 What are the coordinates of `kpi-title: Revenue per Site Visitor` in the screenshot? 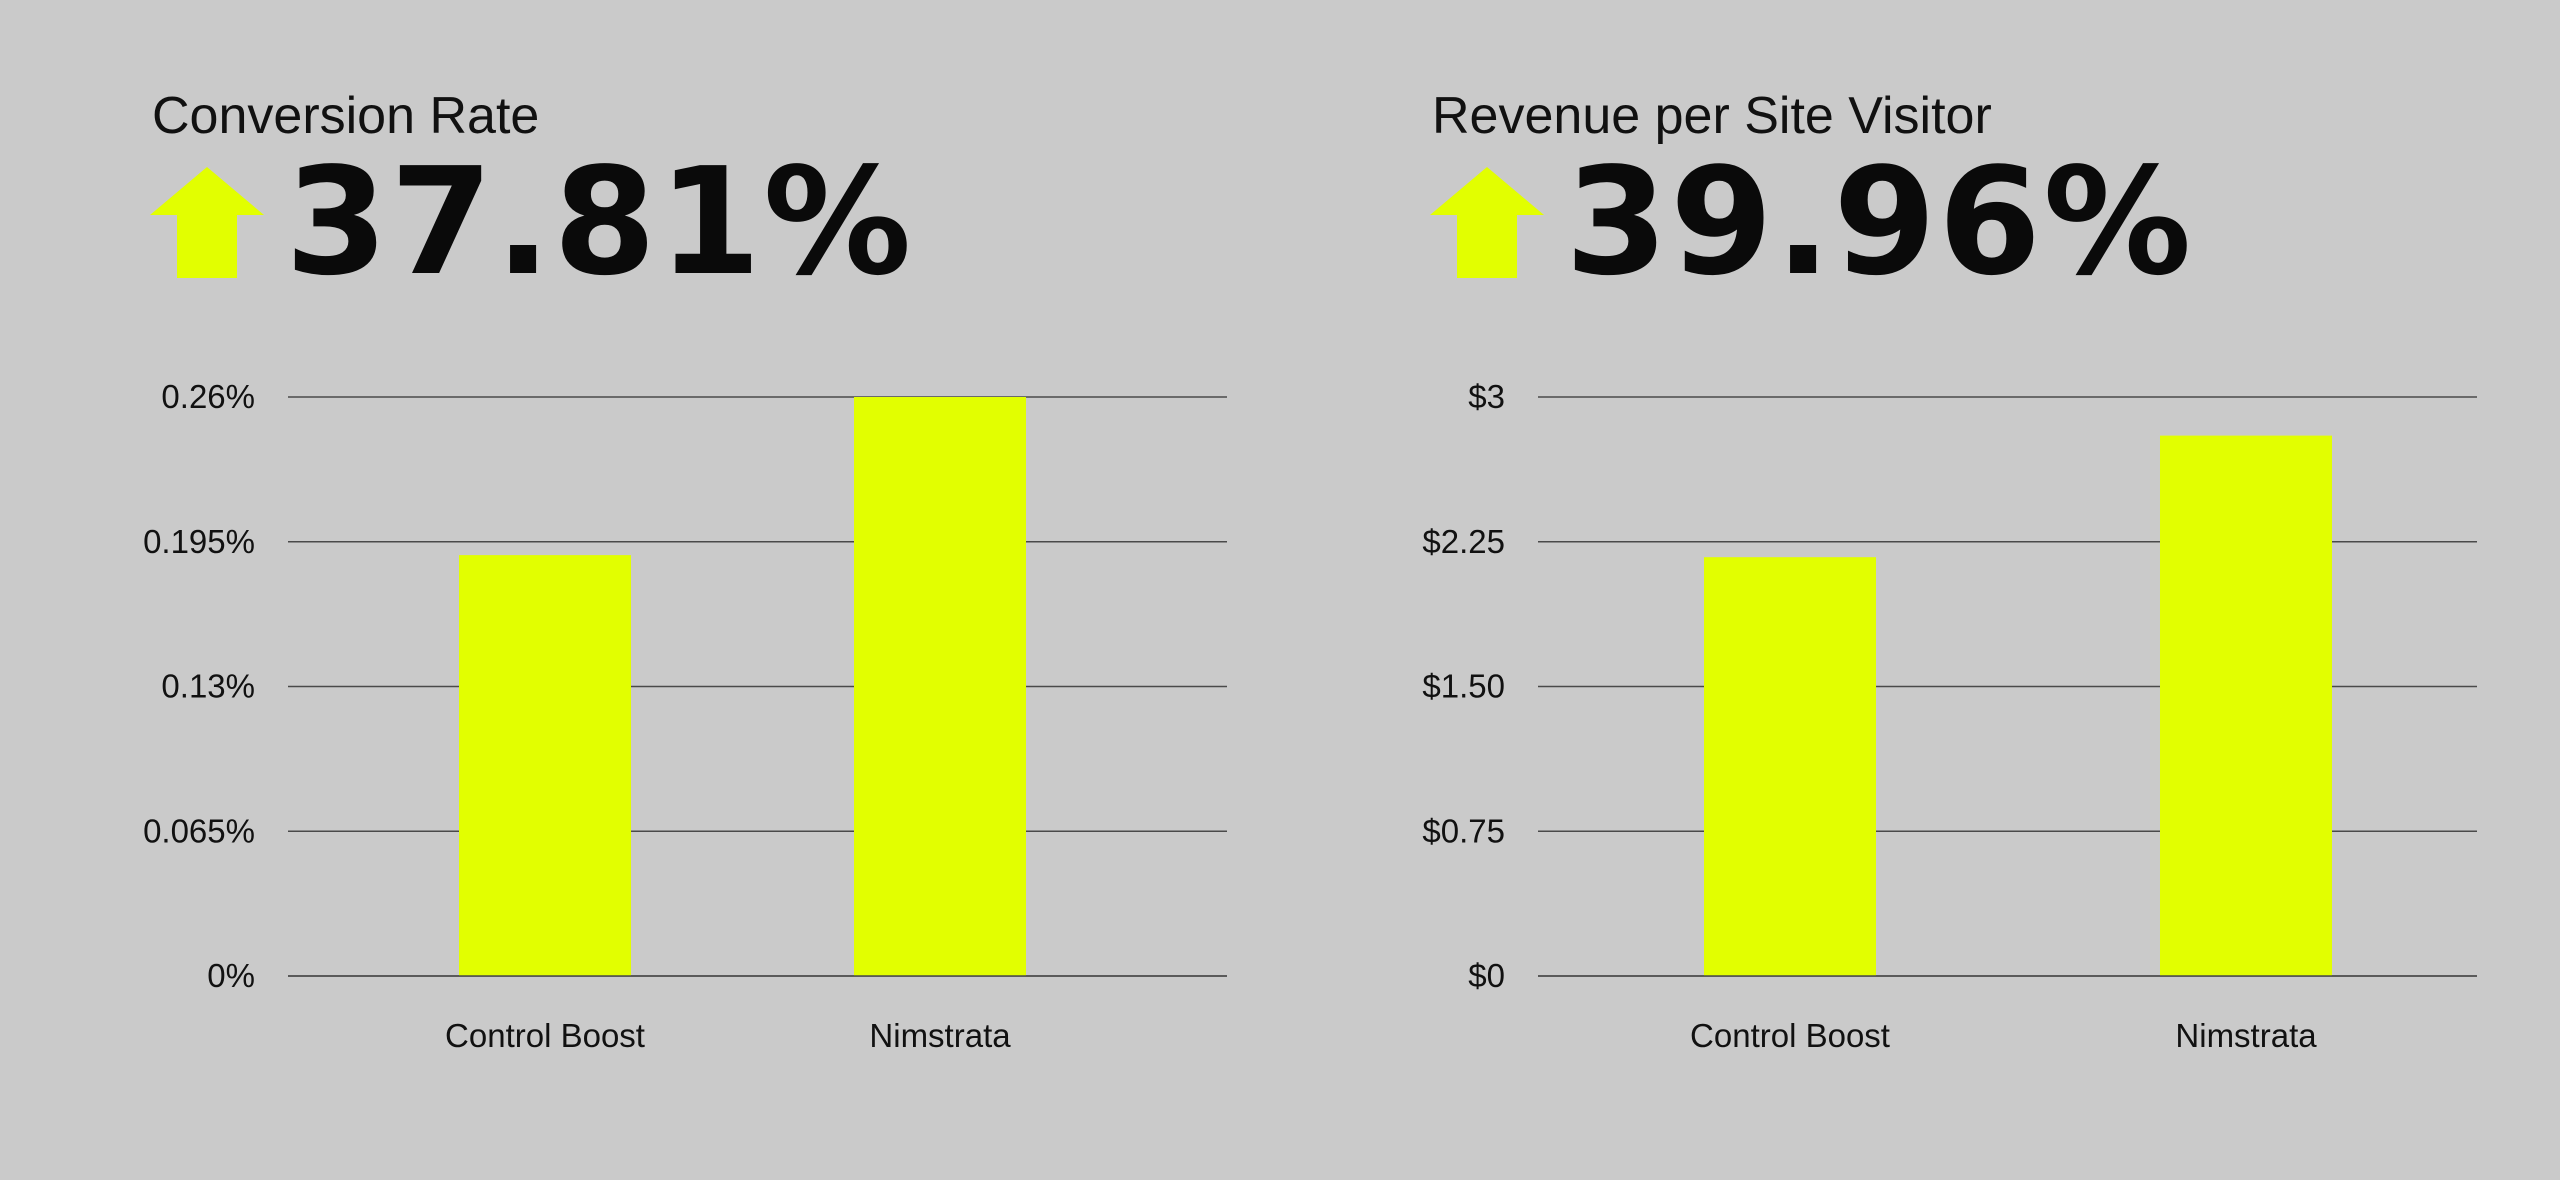 It's located at (1712, 116).